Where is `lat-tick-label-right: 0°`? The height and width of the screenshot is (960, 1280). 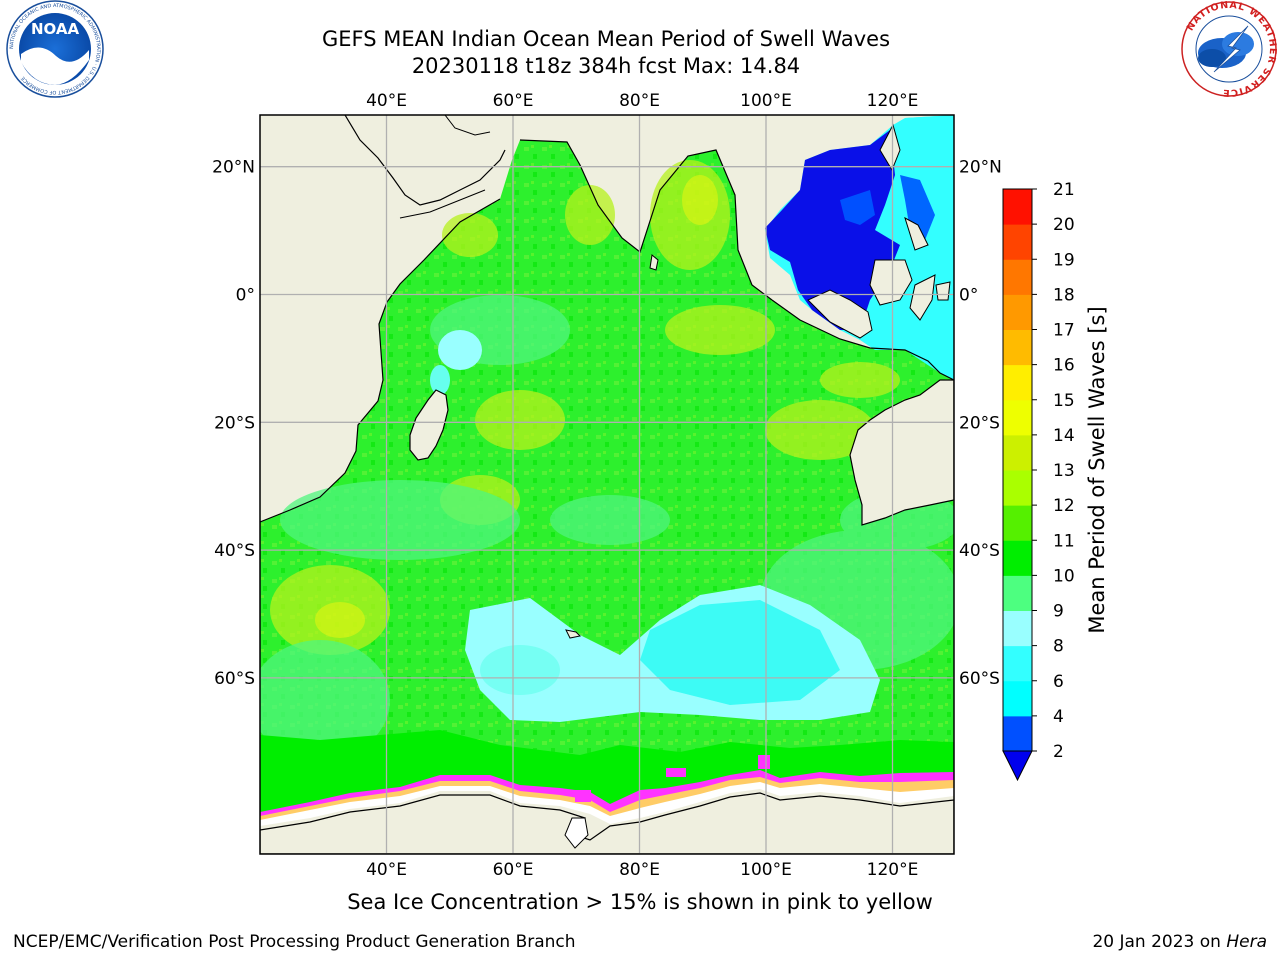
lat-tick-label-right: 0° is located at coordinates (968, 296).